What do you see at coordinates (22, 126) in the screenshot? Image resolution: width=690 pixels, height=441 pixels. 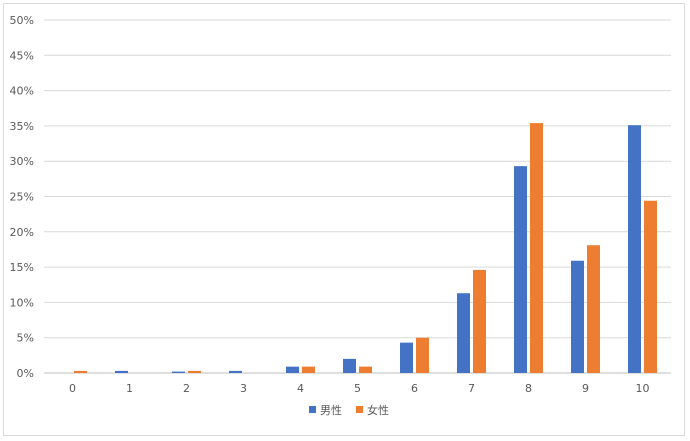 I see `y-tick-label: 35%` at bounding box center [22, 126].